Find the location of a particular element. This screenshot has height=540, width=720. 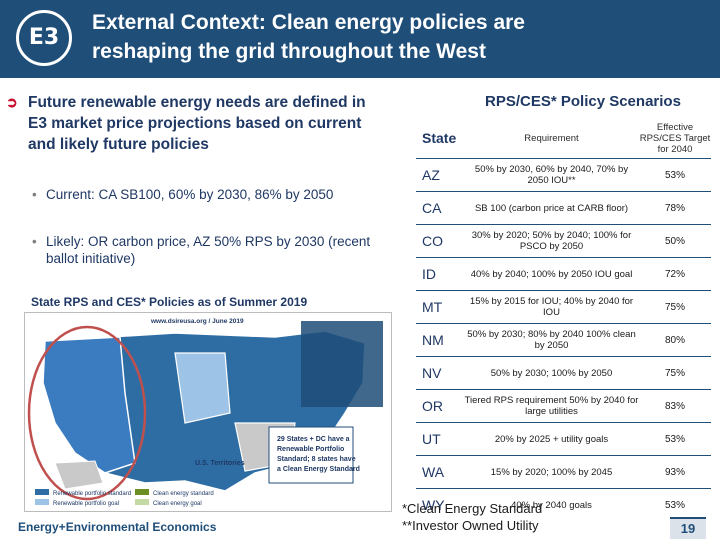

table-row: UT 20% by 2025 + utility goals 53% is located at coordinates (563, 439).